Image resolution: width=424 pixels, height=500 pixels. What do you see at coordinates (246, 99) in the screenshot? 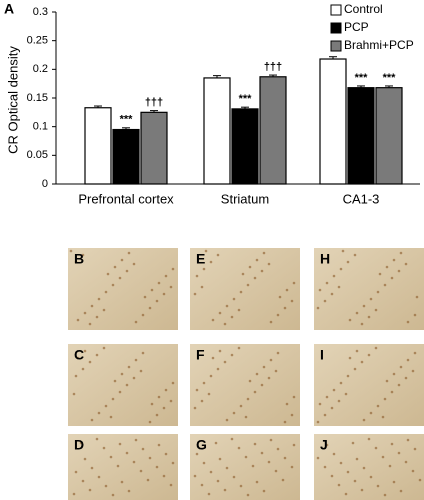
I see `significance-label: ***` at bounding box center [246, 99].